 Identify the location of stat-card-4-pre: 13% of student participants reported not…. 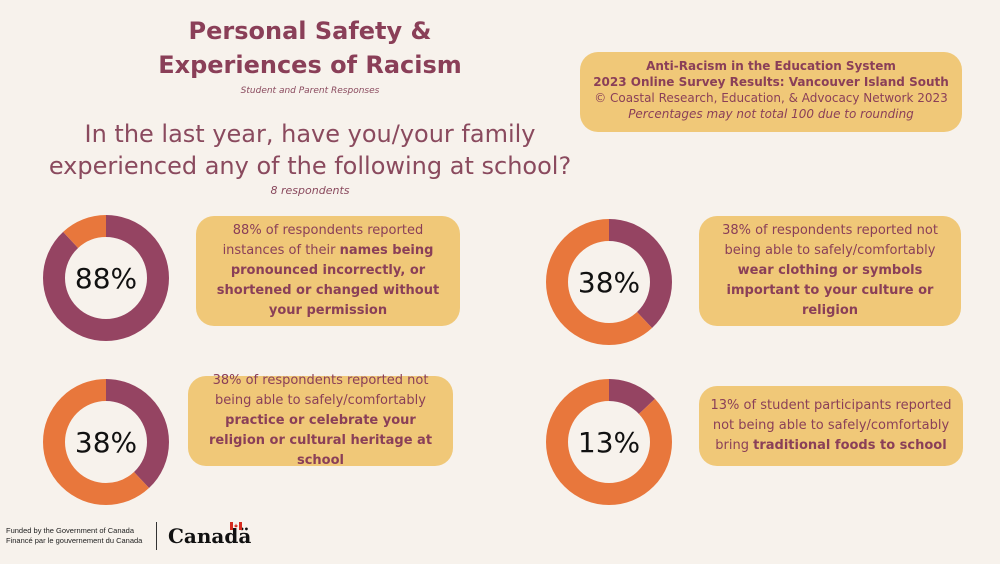
(831, 425).